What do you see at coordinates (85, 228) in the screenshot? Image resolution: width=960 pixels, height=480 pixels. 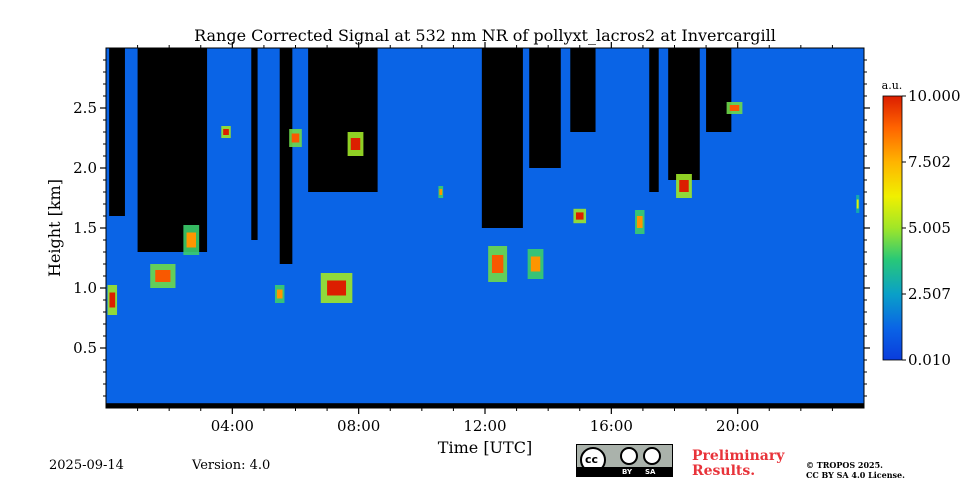 I see `y-tick-label: 1.5` at bounding box center [85, 228].